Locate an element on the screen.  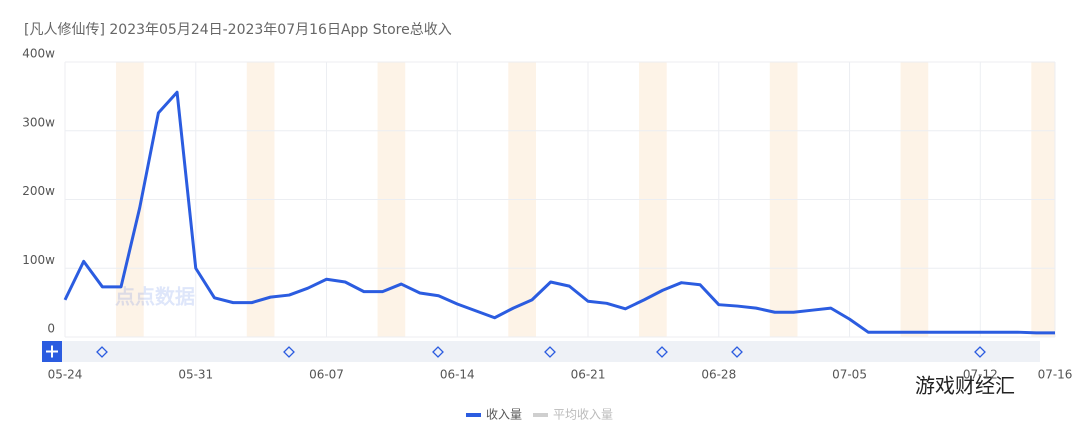
x-tick-label: 05-24 is located at coordinates (65, 375).